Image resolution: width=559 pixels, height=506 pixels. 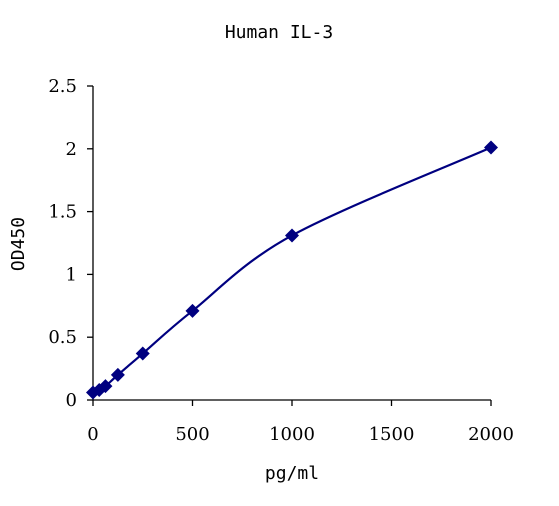 I want to click on chart-title: Human IL-3, so click(x=279, y=32).